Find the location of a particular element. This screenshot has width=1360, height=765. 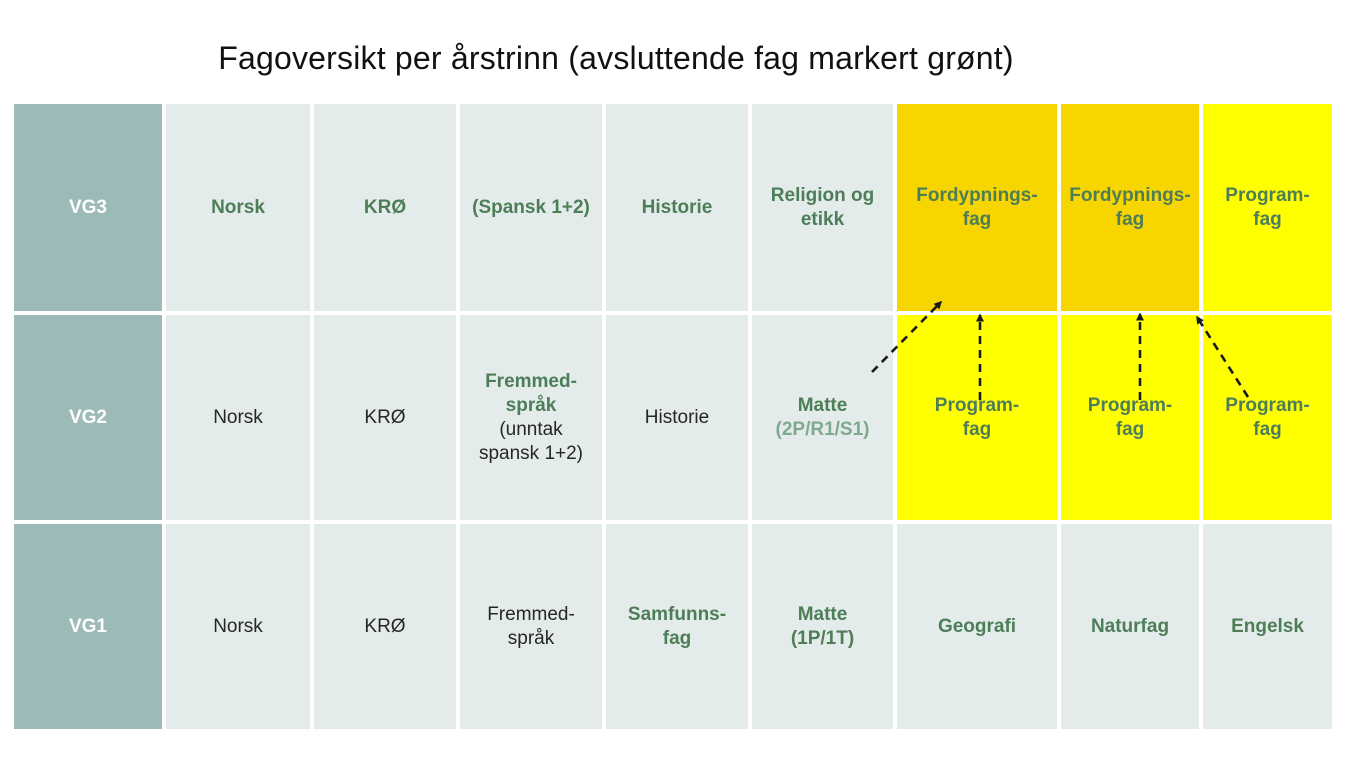

grade-label-cell: VG1 is located at coordinates (88, 626).